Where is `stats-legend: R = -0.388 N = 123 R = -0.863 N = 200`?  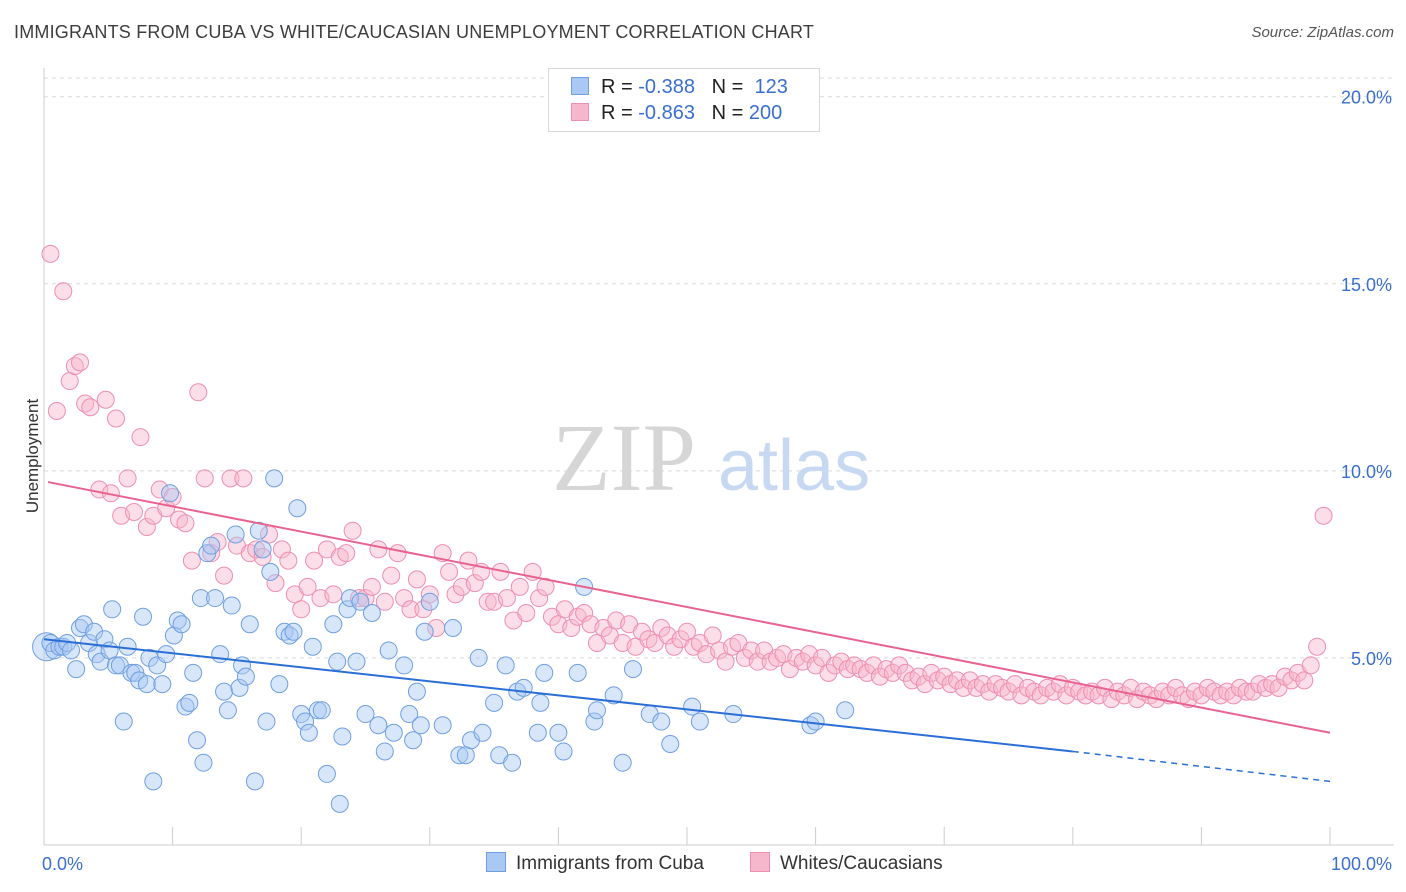 stats-legend: R = -0.388 N = 123 R = -0.863 N = 200 is located at coordinates (684, 100).